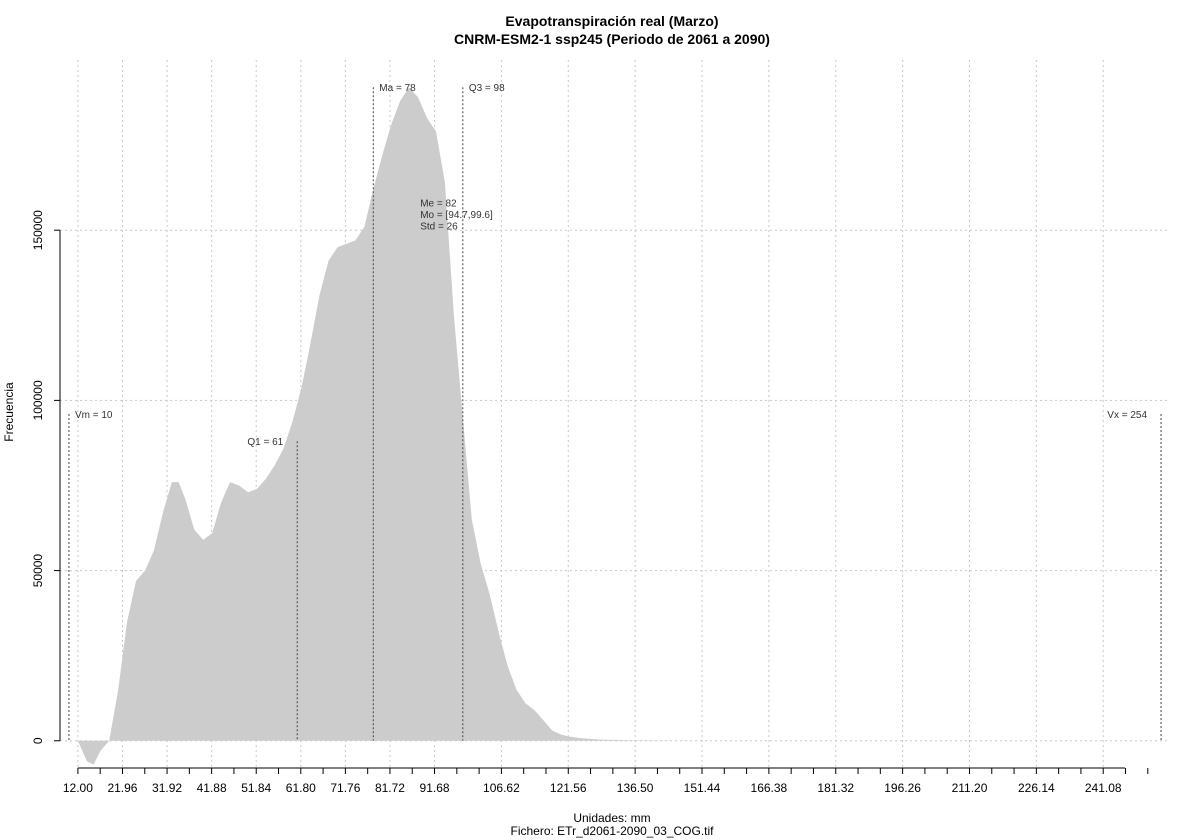  Describe the element at coordinates (301, 788) in the screenshot. I see `x-tick-label: 61.80` at that location.